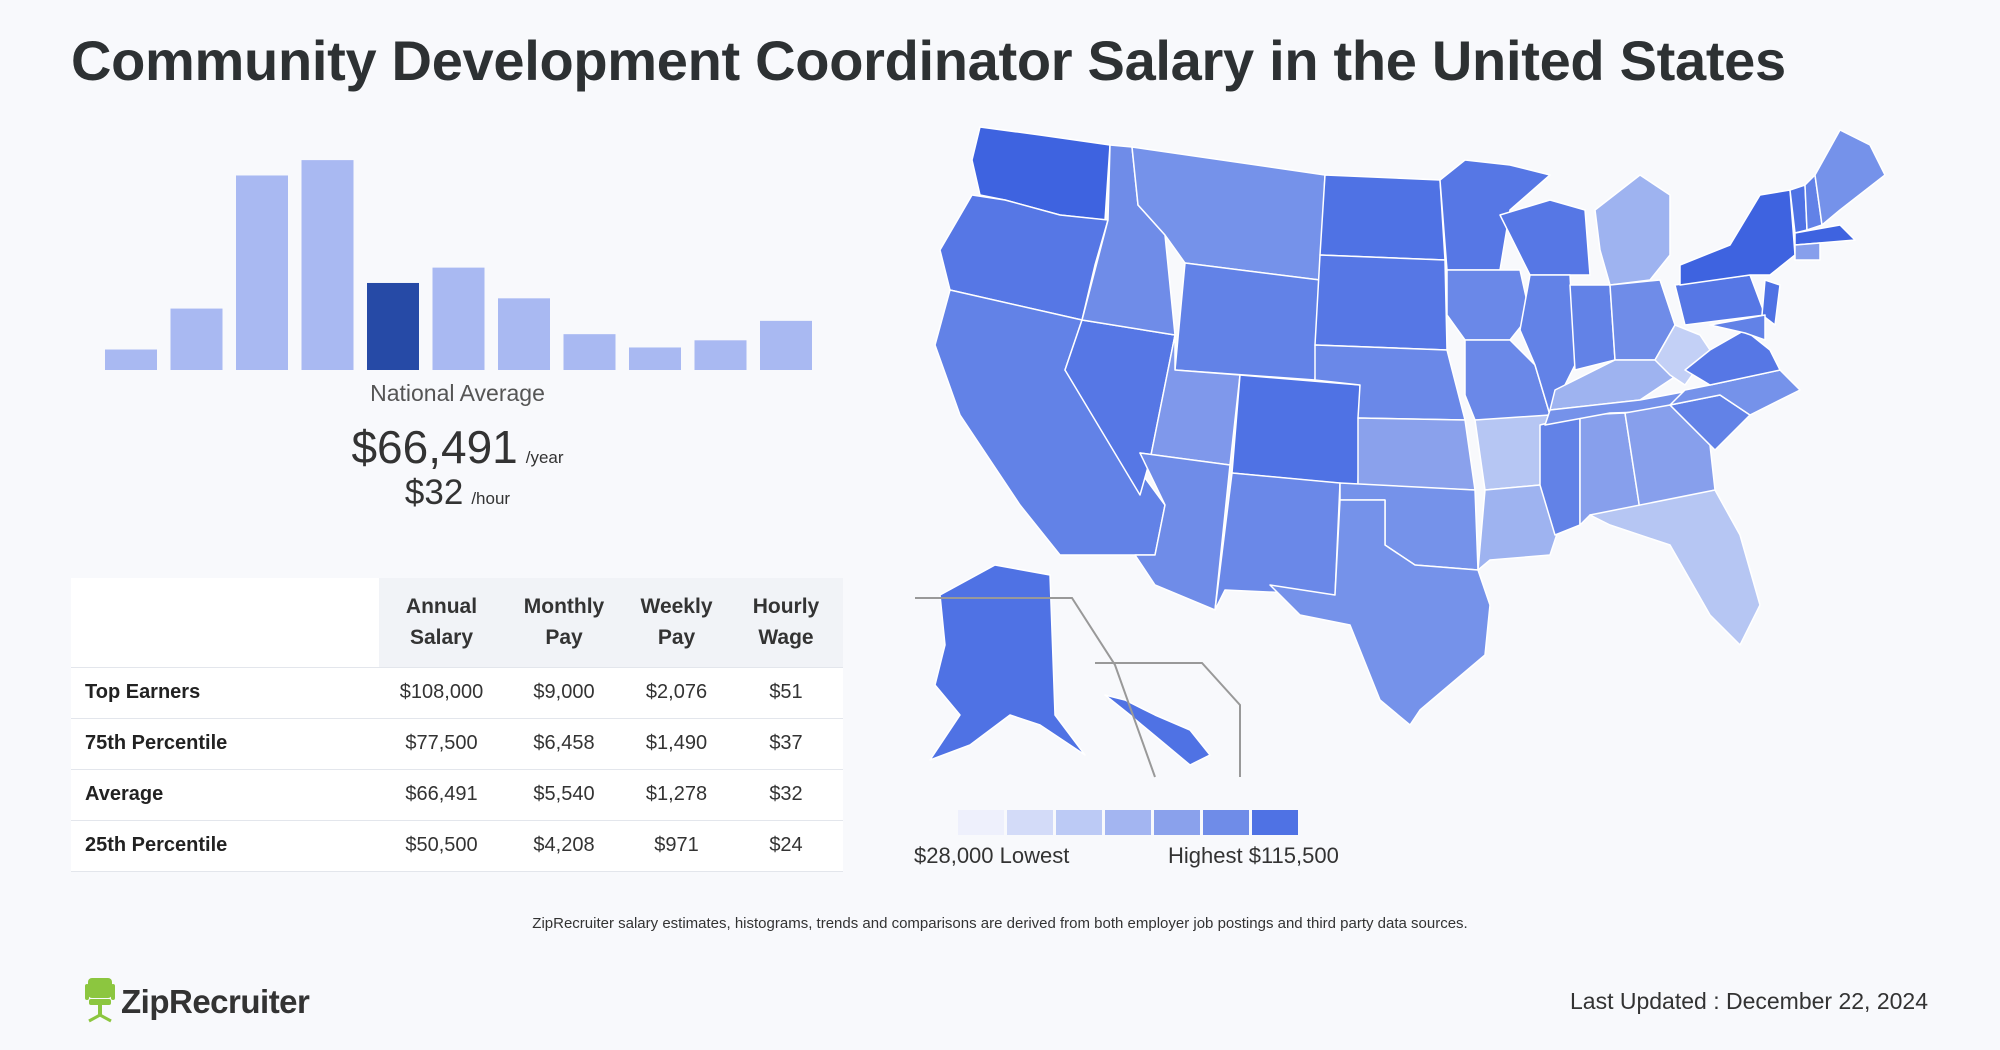  Describe the element at coordinates (1380, 612) in the screenshot. I see `state-texas` at that location.